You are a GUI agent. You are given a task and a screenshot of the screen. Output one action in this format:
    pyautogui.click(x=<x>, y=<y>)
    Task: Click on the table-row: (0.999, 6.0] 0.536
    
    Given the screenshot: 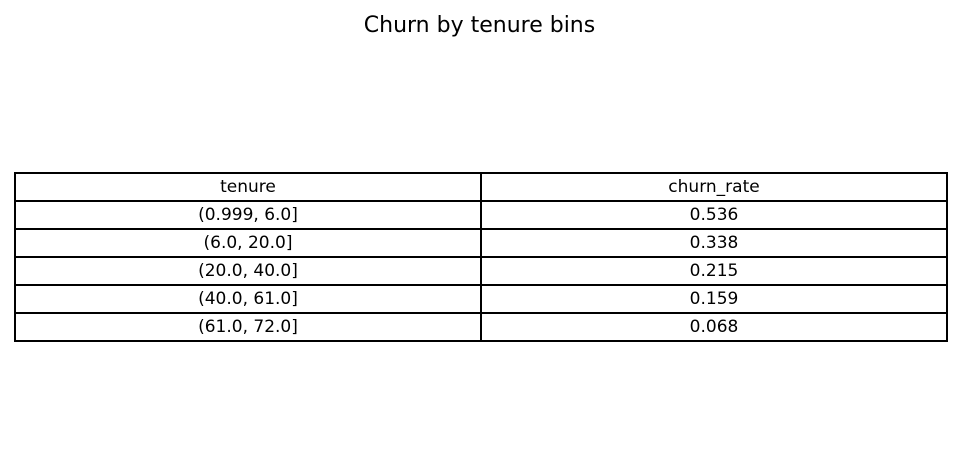 What is the action you would take?
    pyautogui.click(x=481, y=215)
    